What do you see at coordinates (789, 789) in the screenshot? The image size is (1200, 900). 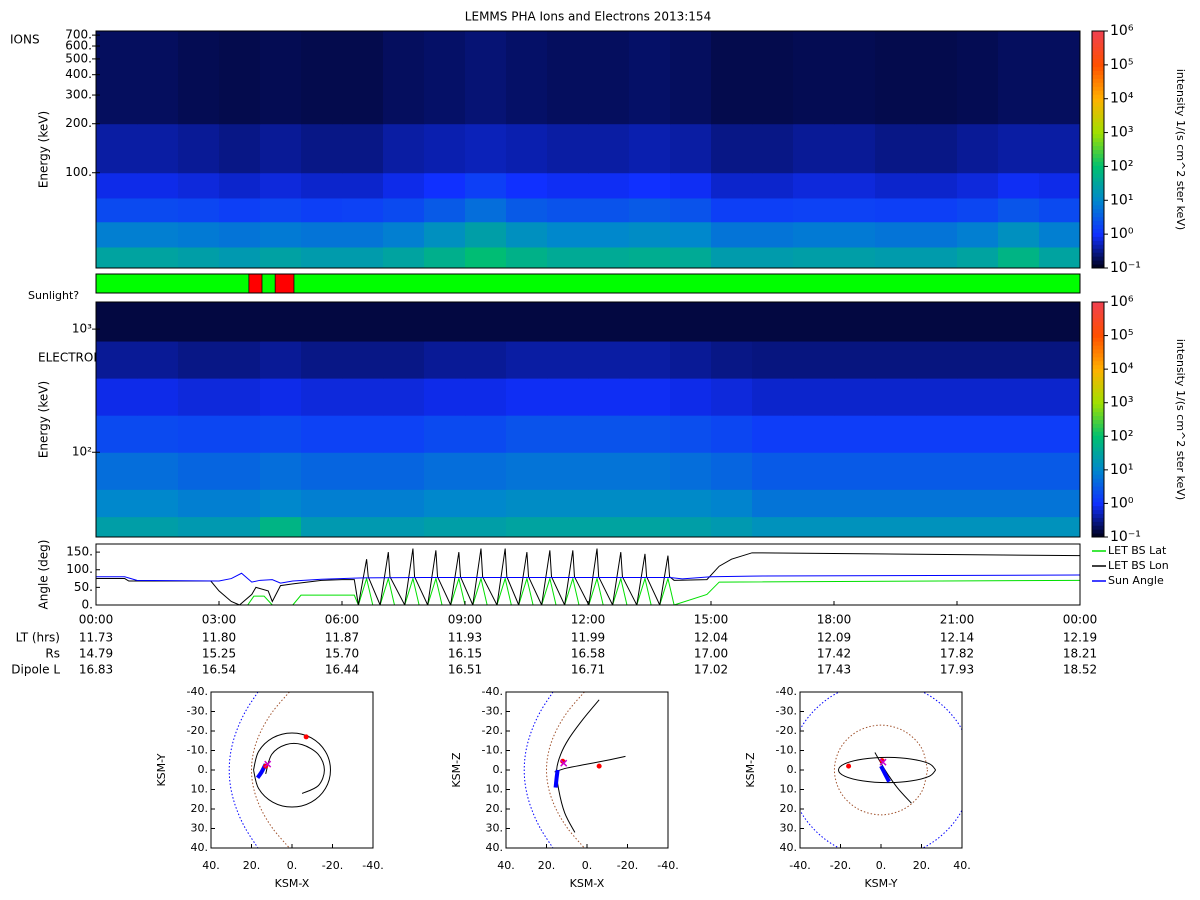 I see `y-tick-label: 10.` at bounding box center [789, 789].